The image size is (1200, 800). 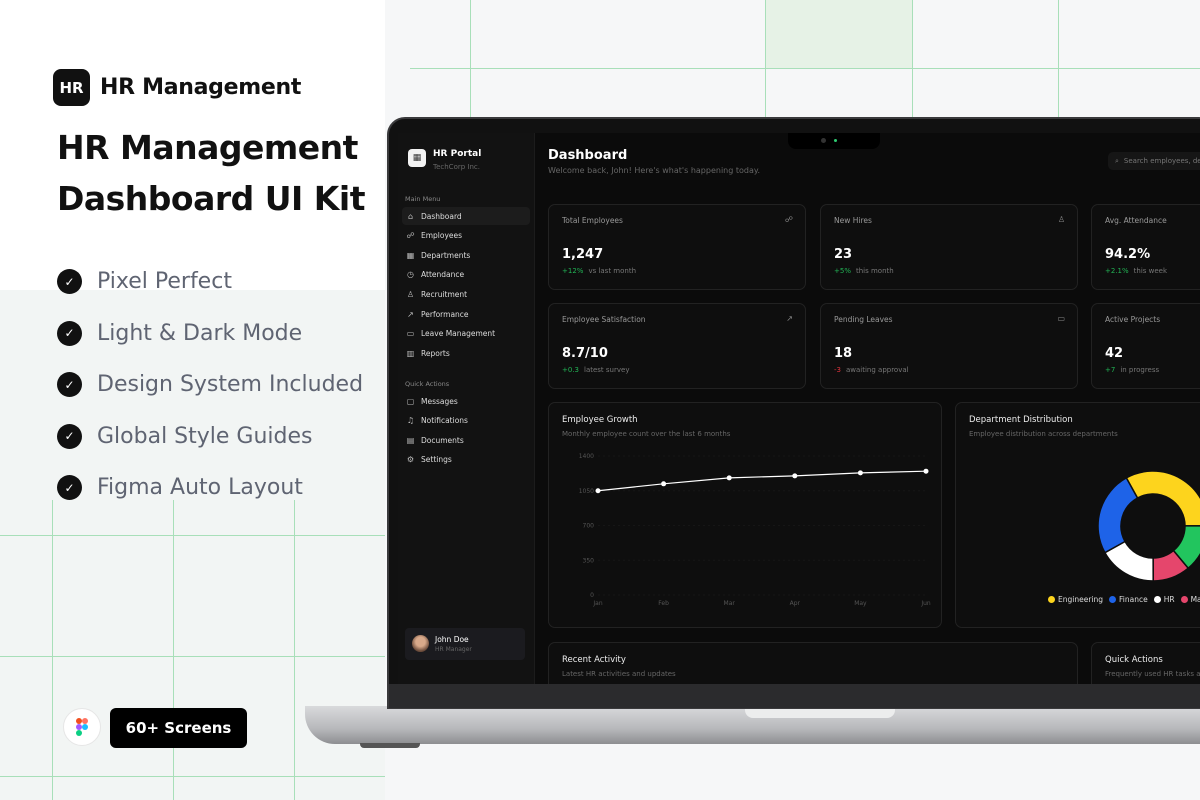 What do you see at coordinates (795, 603) in the screenshot?
I see `x-tick-label: Apr` at bounding box center [795, 603].